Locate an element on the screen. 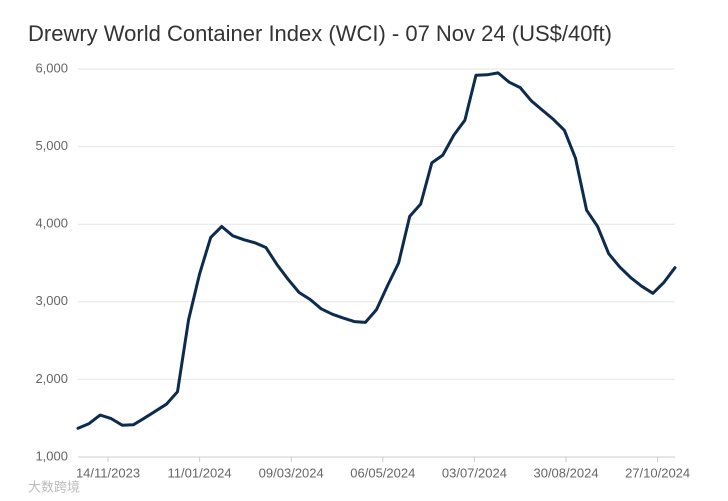 The height and width of the screenshot is (501, 728). x-tick-label: 11/01/2024 is located at coordinates (200, 472).